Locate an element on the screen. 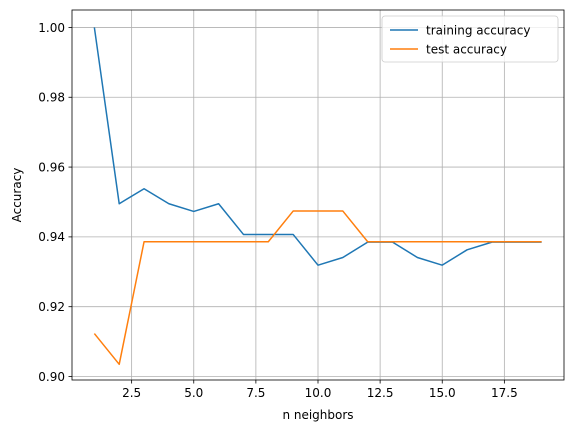 The width and height of the screenshot is (576, 432). legend-box is located at coordinates (470, 39).